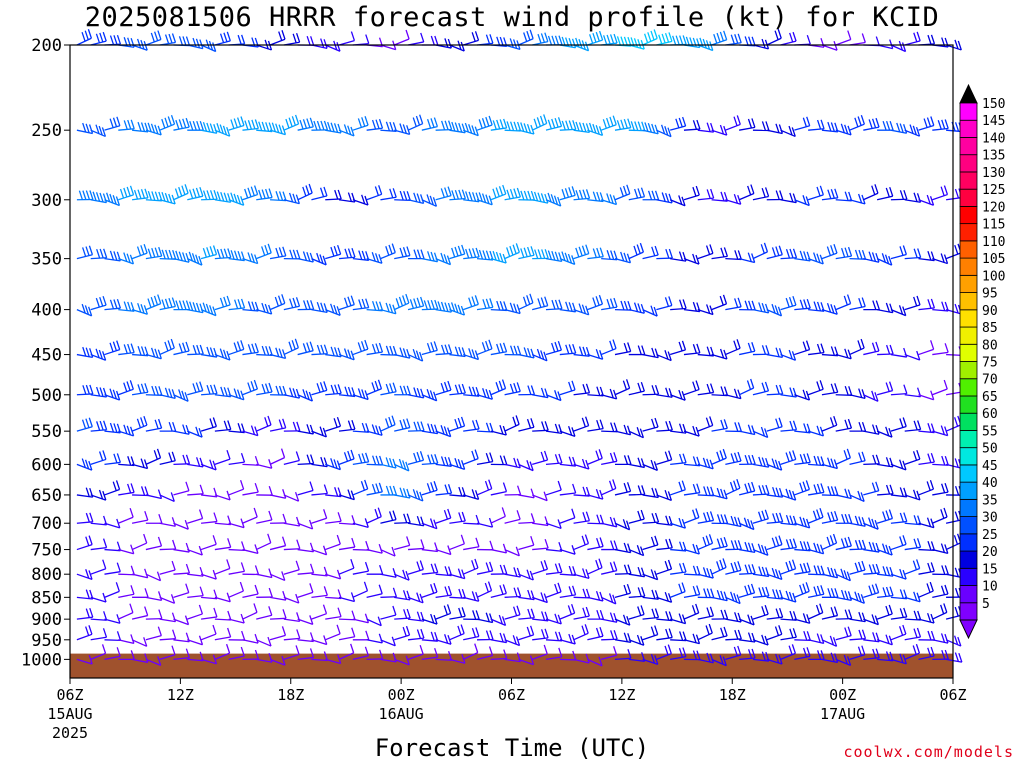 The height and width of the screenshot is (768, 1024). What do you see at coordinates (41, 660) in the screenshot?
I see `y-tick-label: 1000` at bounding box center [41, 660].